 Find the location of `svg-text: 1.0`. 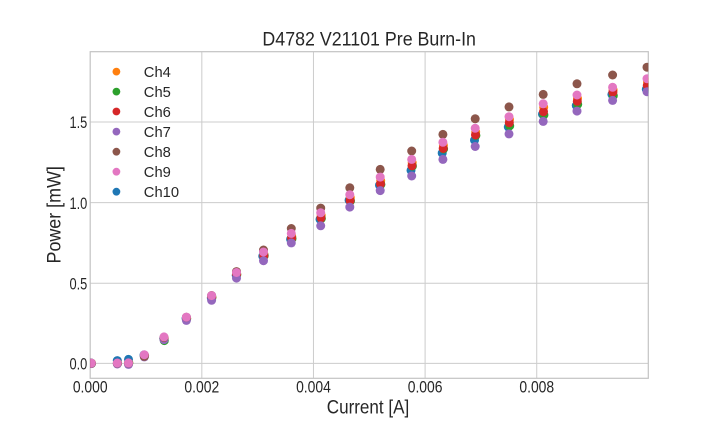

svg-text: 1.0 is located at coordinates (78, 204).